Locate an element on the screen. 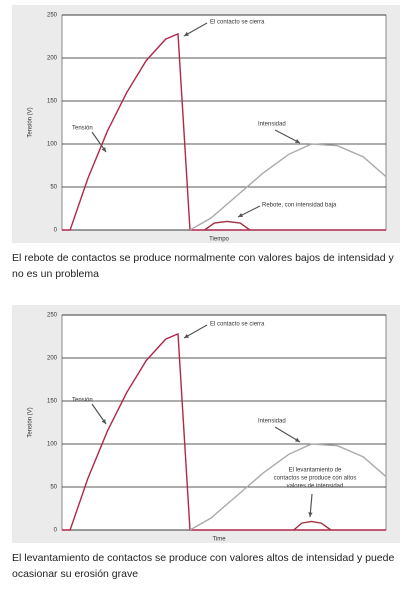  x-axis-label: Tiempo is located at coordinates (219, 240).